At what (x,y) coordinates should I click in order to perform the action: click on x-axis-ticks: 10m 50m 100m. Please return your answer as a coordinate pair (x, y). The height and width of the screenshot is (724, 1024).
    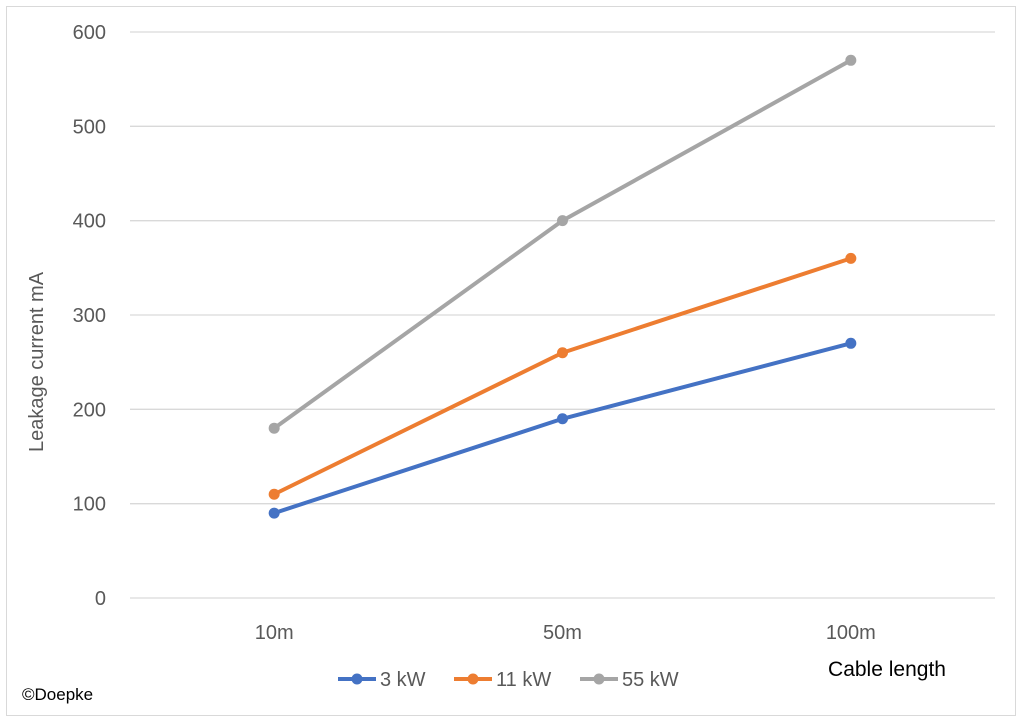
    Looking at the image, I should click on (565, 633).